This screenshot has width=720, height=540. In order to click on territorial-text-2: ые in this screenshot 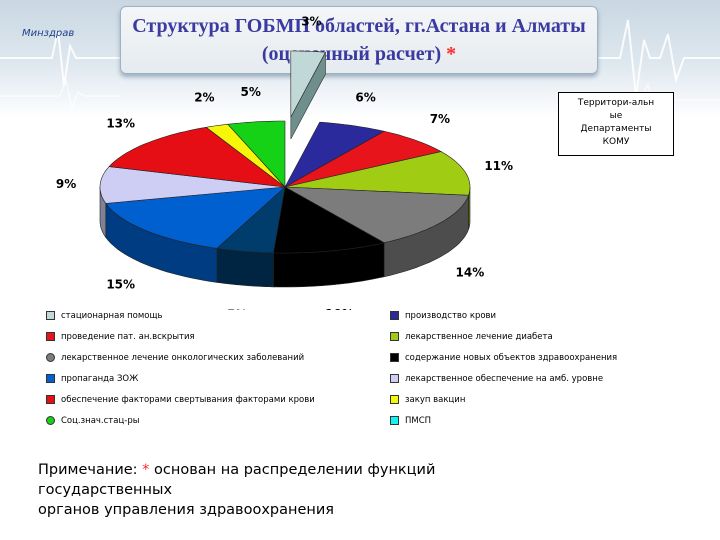, I will do `click(616, 116)`.